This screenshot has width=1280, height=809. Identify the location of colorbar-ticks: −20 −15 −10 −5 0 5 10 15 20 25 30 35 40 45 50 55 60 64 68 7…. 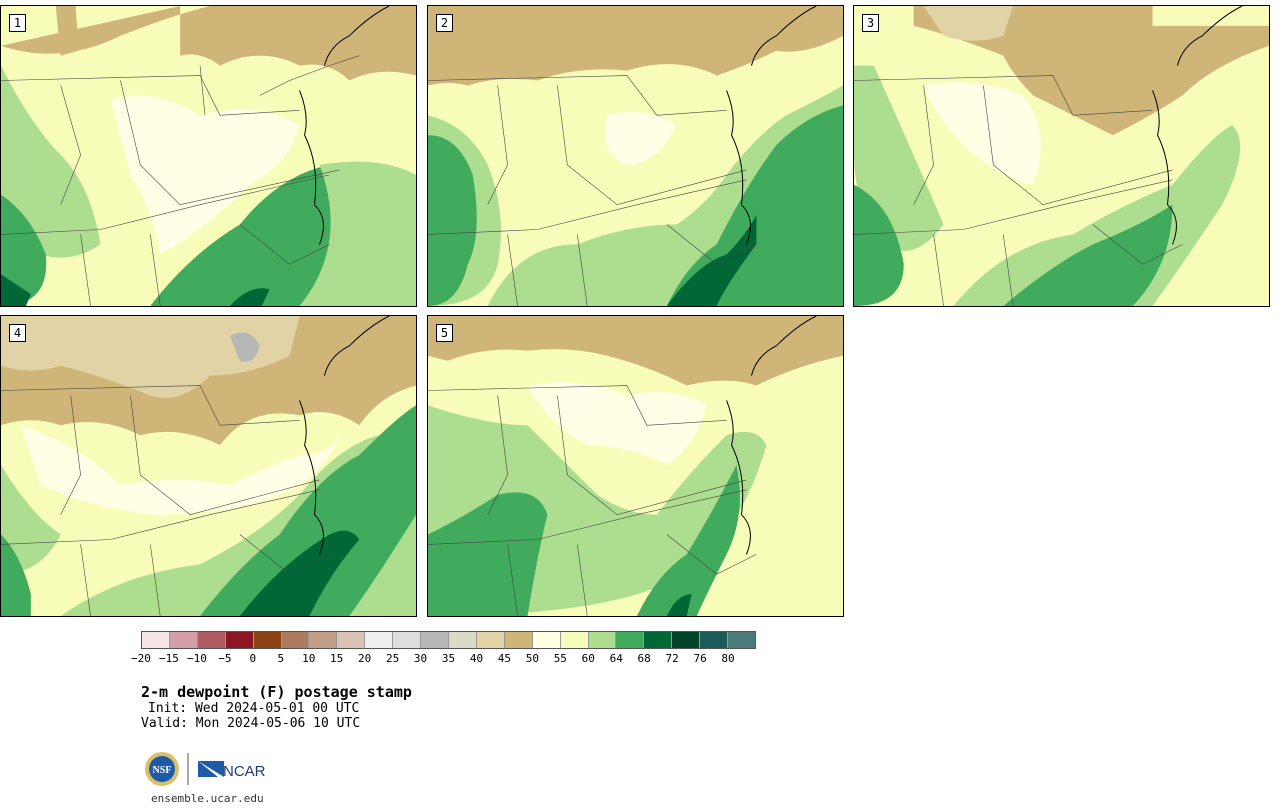
(443, 659).